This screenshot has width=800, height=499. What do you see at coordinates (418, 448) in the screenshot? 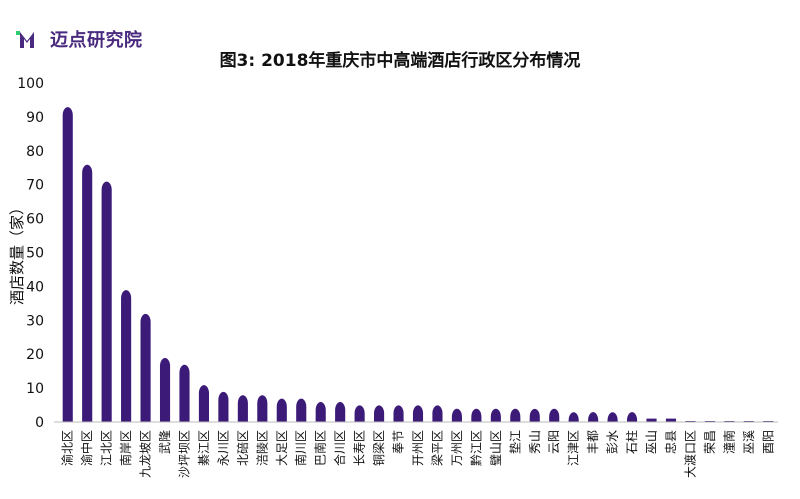
I see `x-tick-label: 开州区` at bounding box center [418, 448].